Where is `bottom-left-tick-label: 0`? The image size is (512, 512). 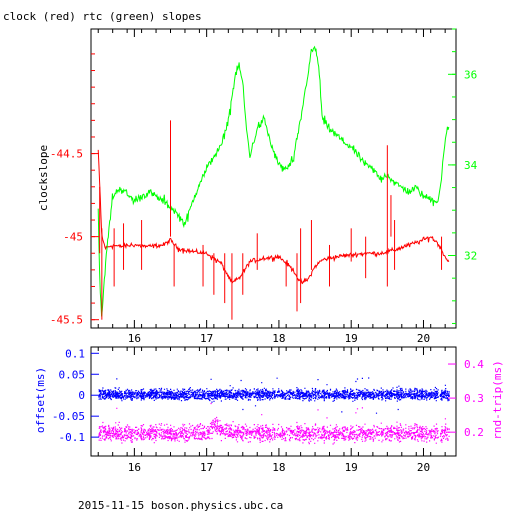
bottom-left-tick-label: 0 is located at coordinates (81, 395).